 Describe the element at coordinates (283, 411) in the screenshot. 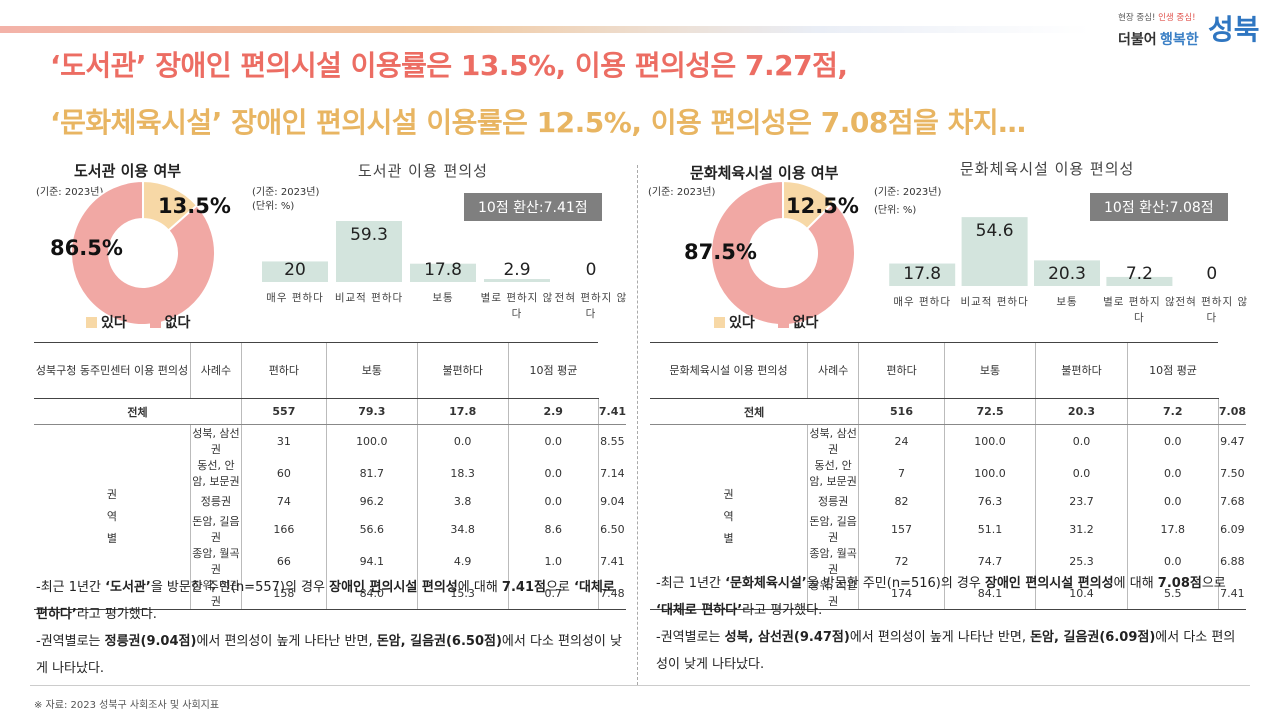

I see `table-cell: 557` at that location.